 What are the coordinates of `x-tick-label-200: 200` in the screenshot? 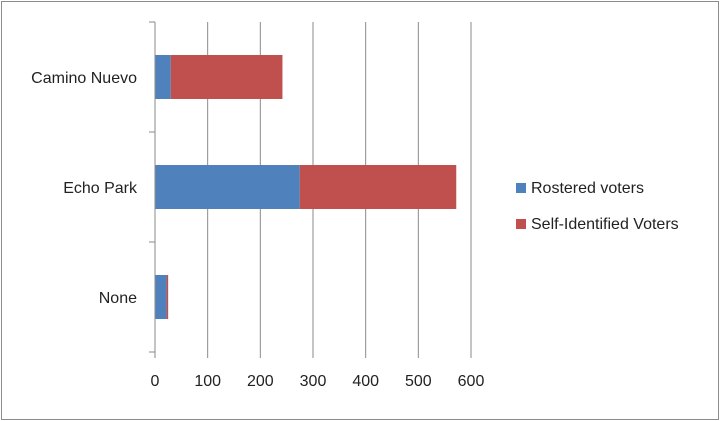 It's located at (260, 381).